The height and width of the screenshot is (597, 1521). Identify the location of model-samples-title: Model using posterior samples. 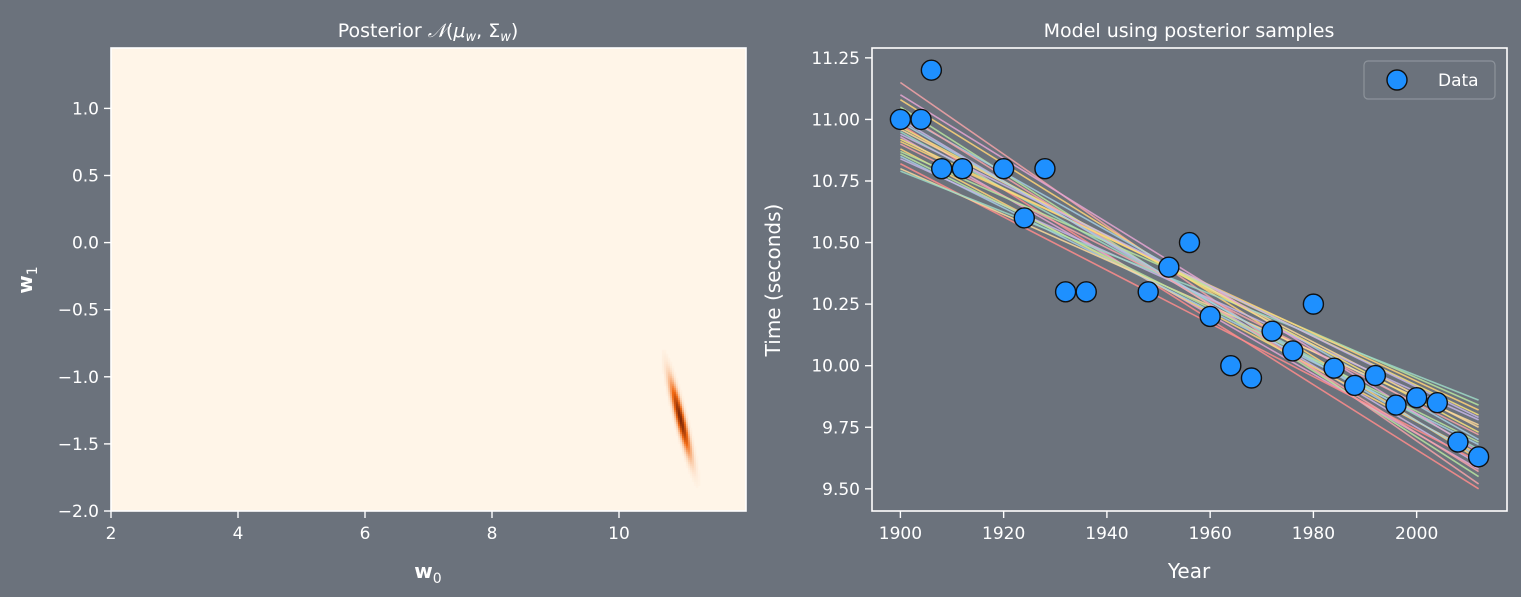
(1189, 31).